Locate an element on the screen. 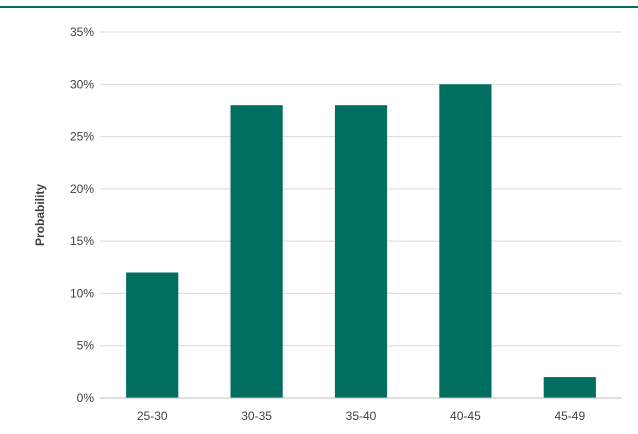 This screenshot has height=434, width=638. x-tick-label: 35-40 is located at coordinates (361, 416).